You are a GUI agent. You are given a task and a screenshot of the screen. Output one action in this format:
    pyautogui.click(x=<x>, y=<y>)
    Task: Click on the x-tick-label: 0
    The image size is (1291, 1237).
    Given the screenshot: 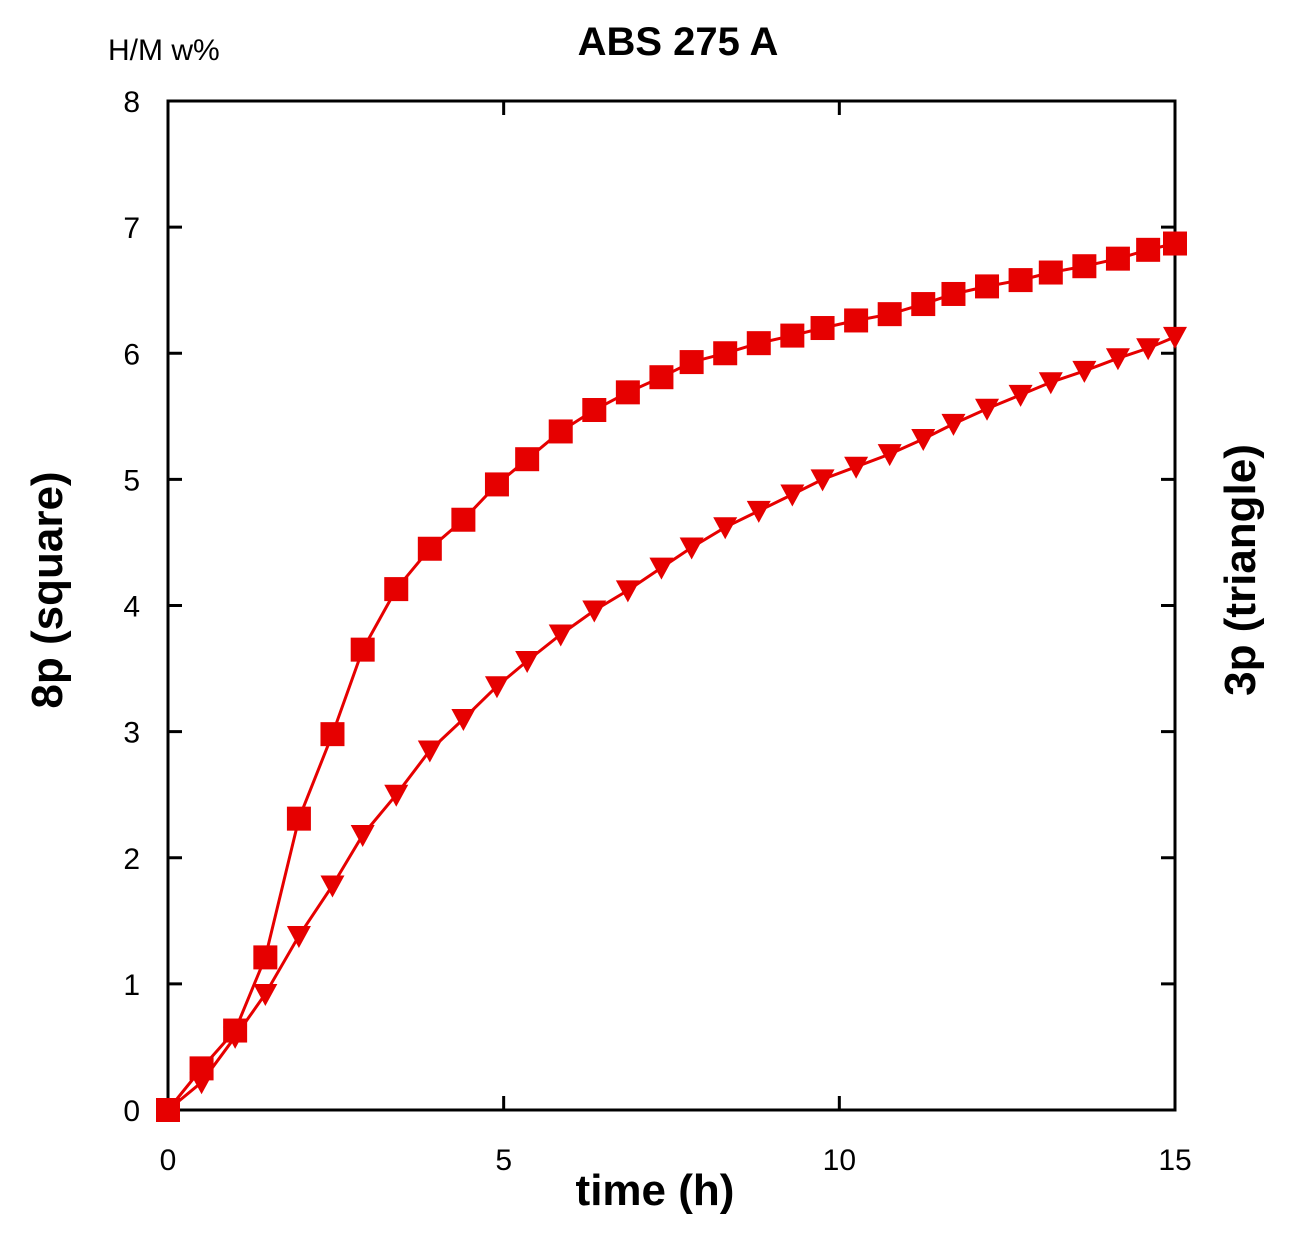 What is the action you would take?
    pyautogui.click(x=168, y=1160)
    